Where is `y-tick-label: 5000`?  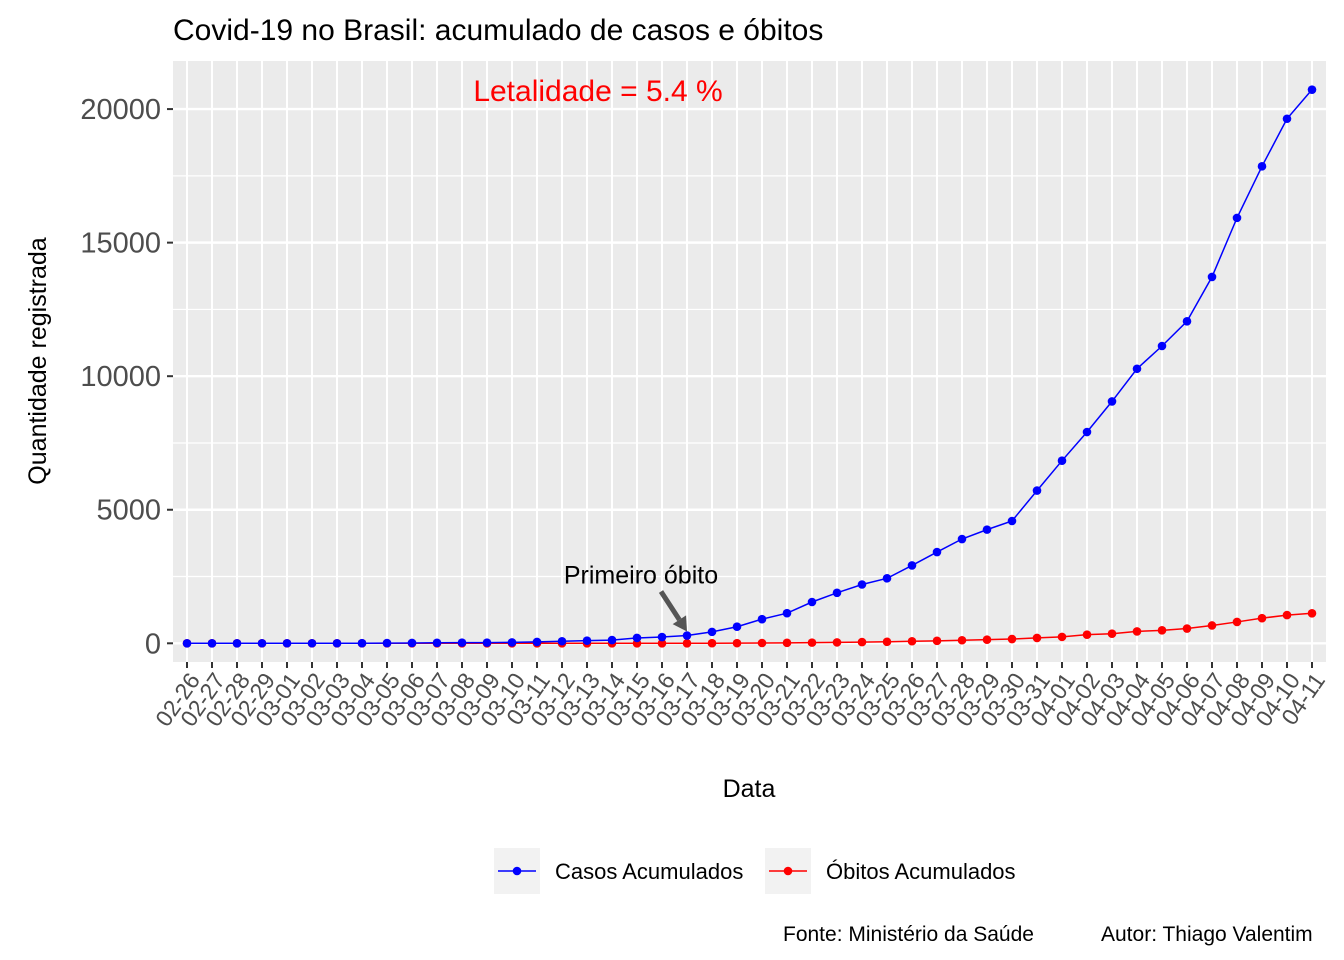
y-tick-label: 5000 is located at coordinates (128, 511).